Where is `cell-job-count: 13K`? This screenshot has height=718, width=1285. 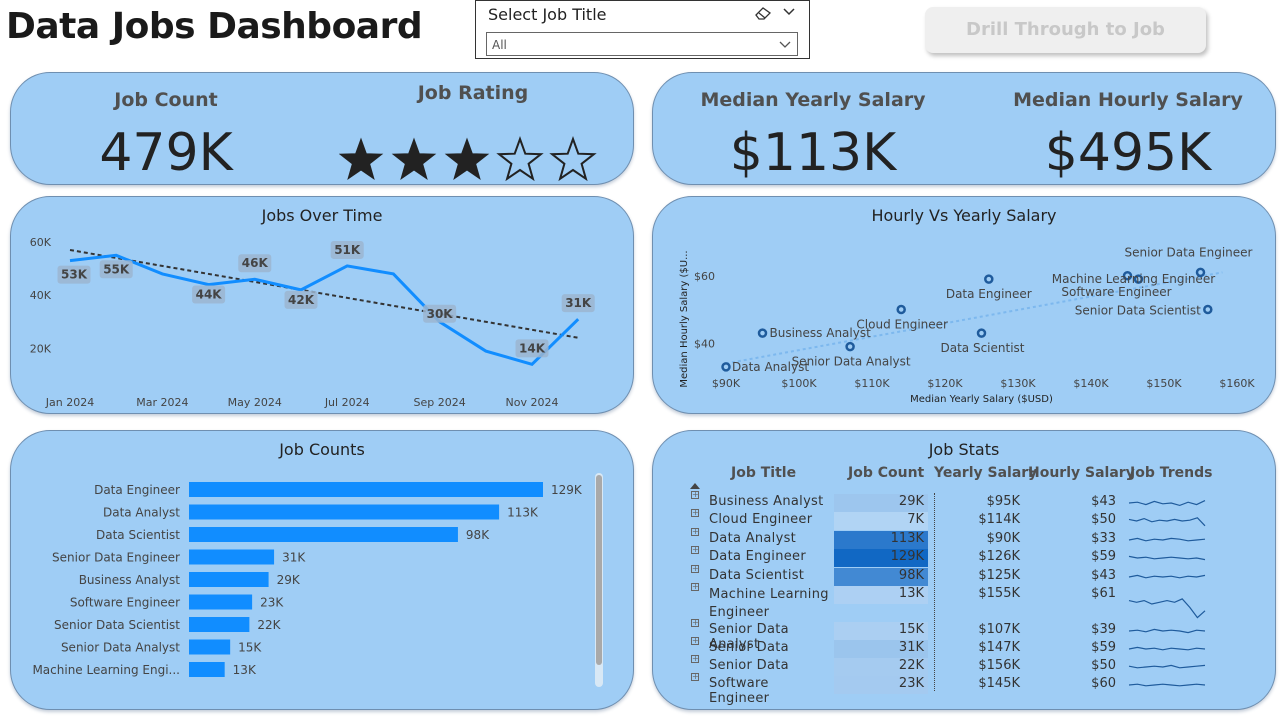 cell-job-count: 13K is located at coordinates (881, 595).